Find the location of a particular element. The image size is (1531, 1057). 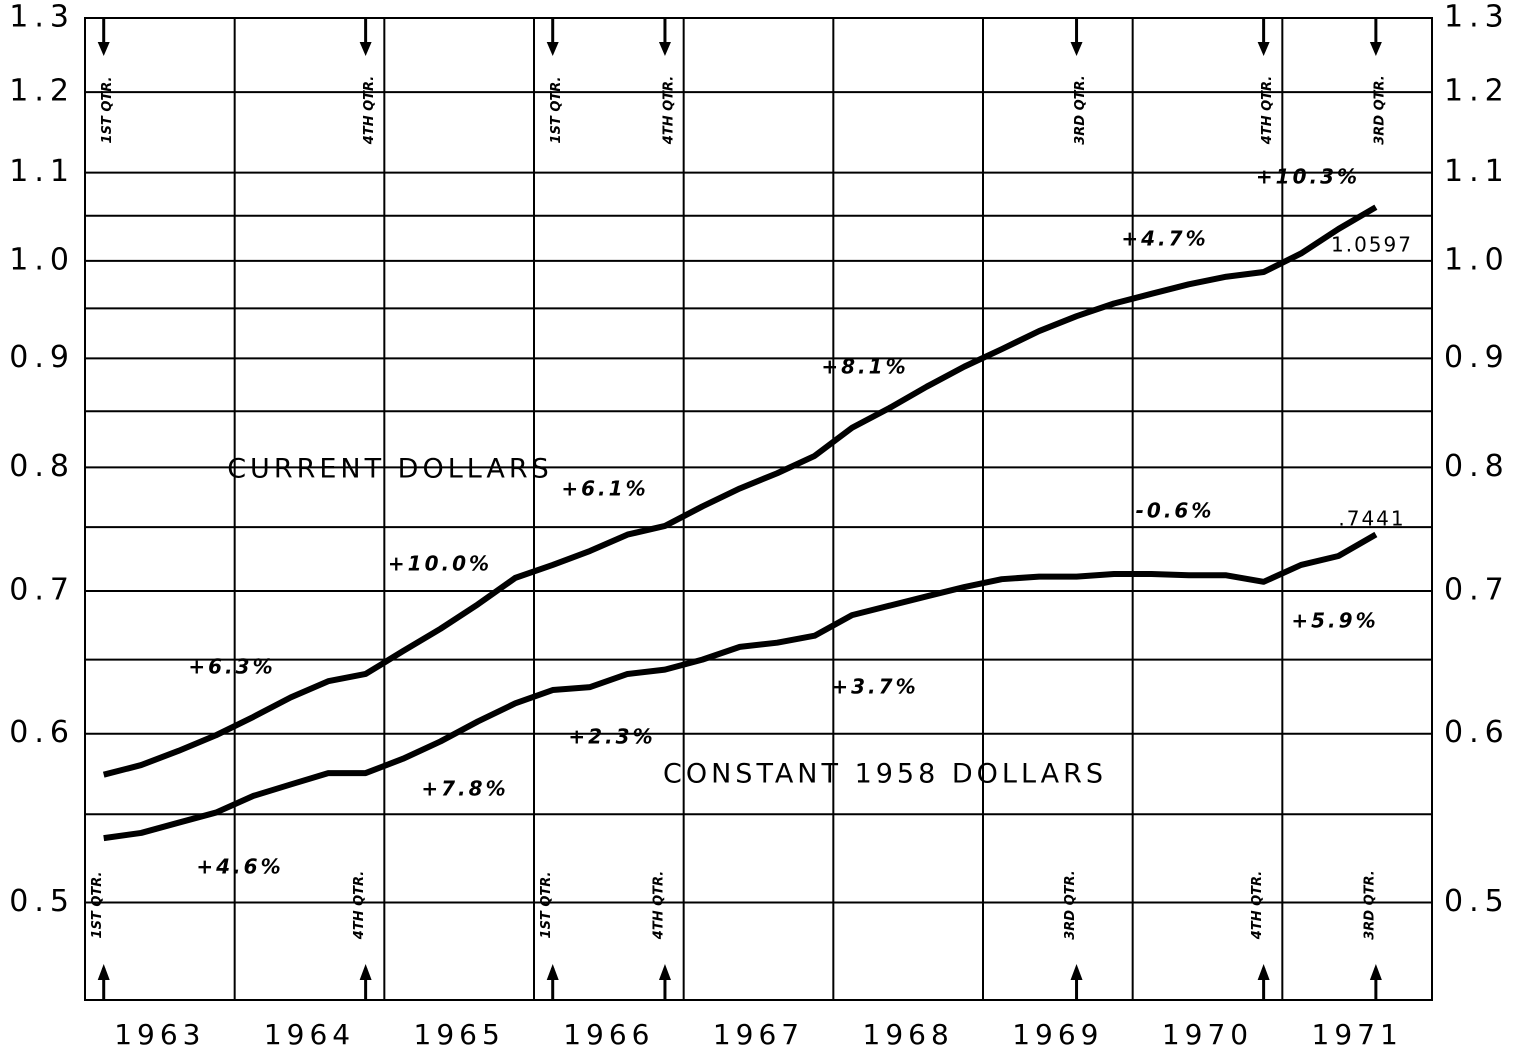

growth-annotation: +5.9% is located at coordinates (1334, 621).